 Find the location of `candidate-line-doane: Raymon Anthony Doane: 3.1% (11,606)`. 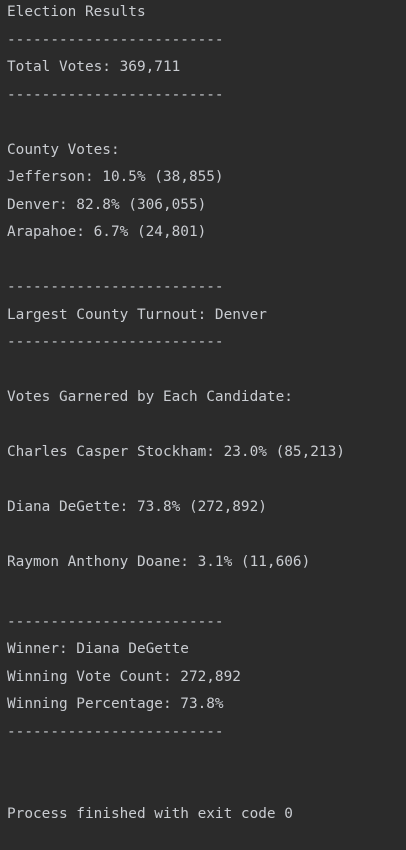

candidate-line-doane: Raymon Anthony Doane: 3.1% (11,606) is located at coordinates (159, 562).